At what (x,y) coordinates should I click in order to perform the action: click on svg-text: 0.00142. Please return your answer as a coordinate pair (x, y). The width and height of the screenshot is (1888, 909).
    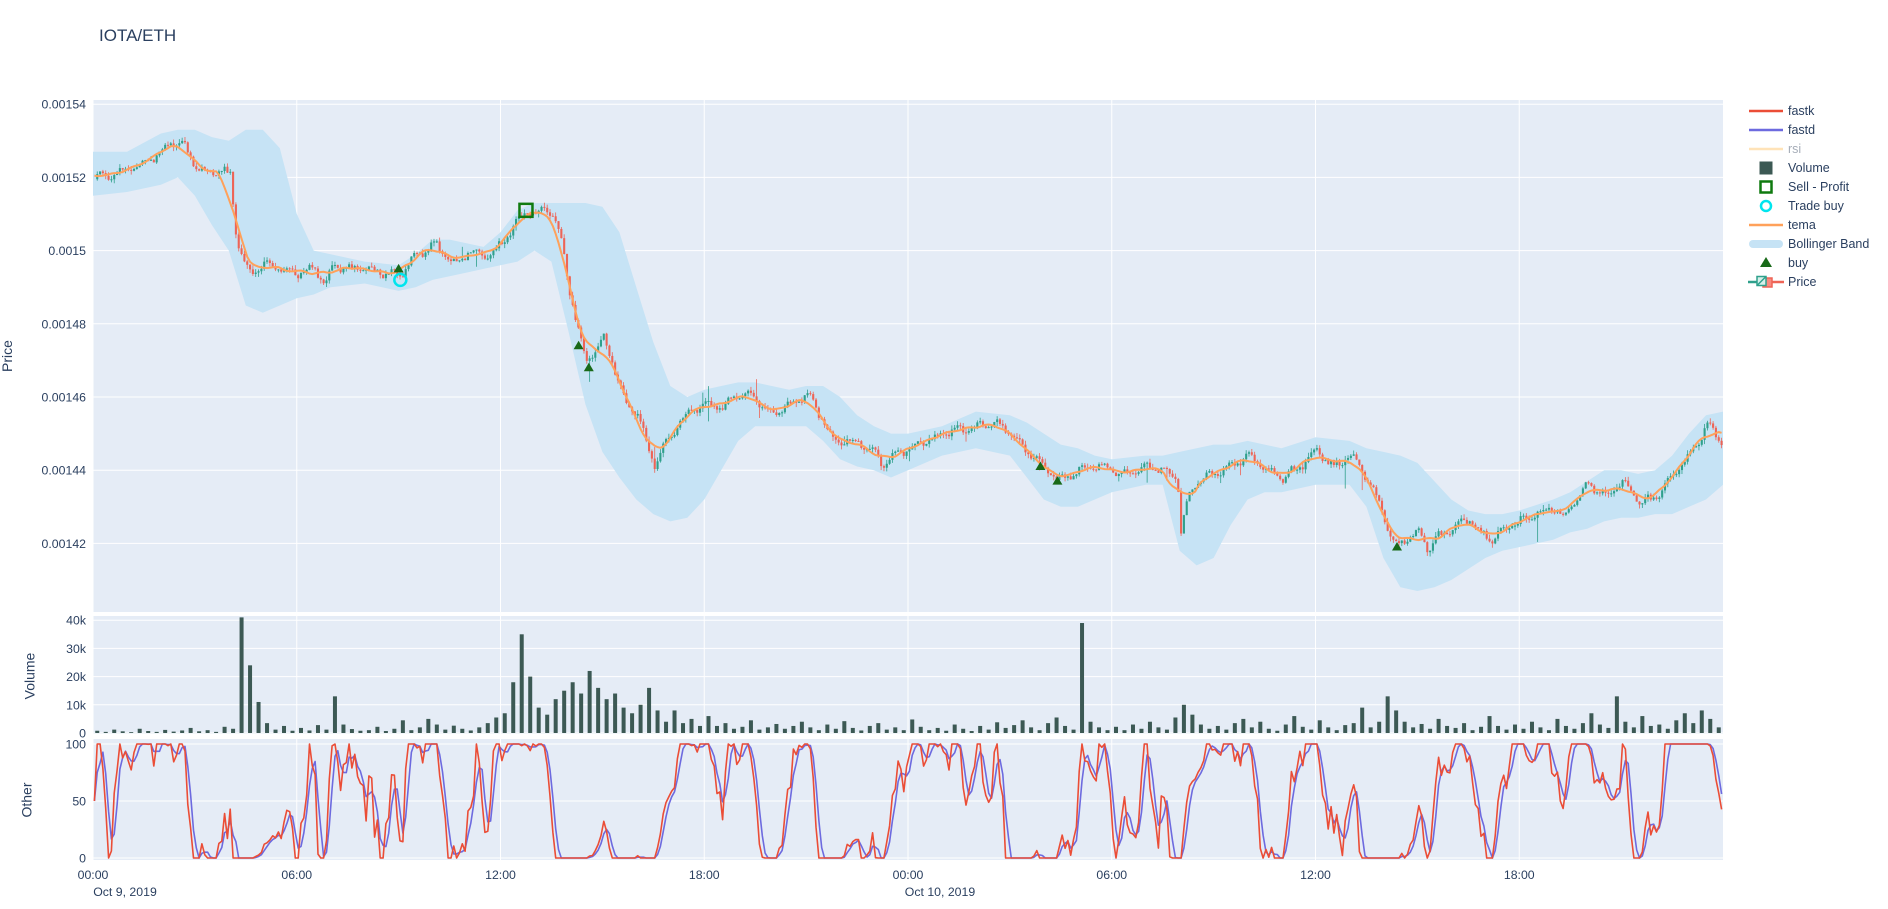
    Looking at the image, I should click on (64, 544).